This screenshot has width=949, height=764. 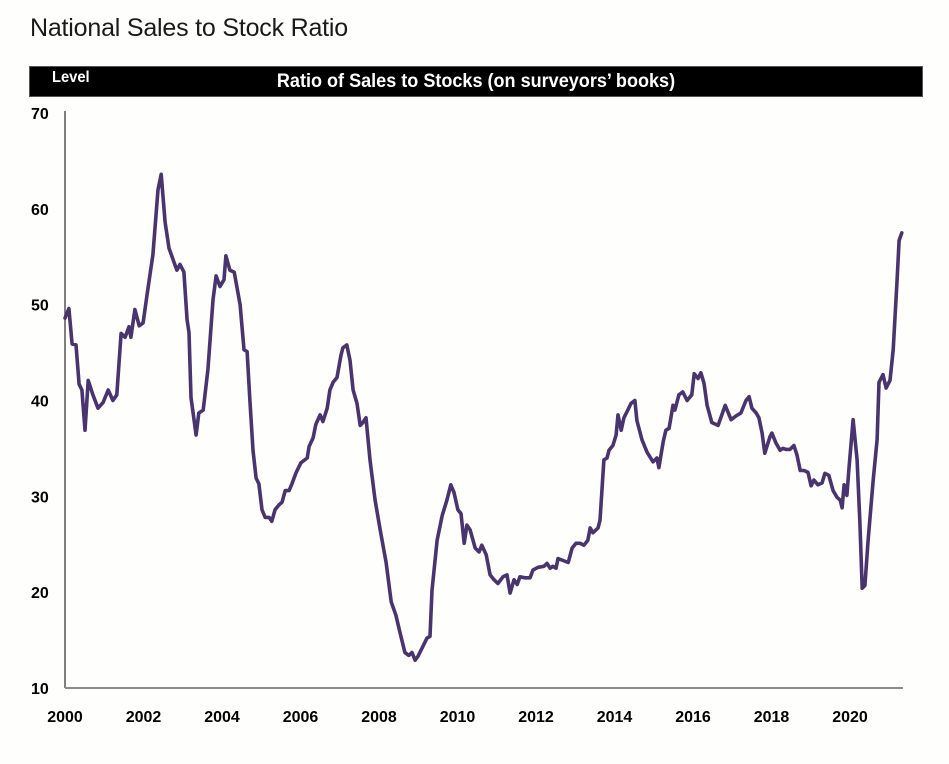 What do you see at coordinates (40, 593) in the screenshot?
I see `y-tick-label: 20` at bounding box center [40, 593].